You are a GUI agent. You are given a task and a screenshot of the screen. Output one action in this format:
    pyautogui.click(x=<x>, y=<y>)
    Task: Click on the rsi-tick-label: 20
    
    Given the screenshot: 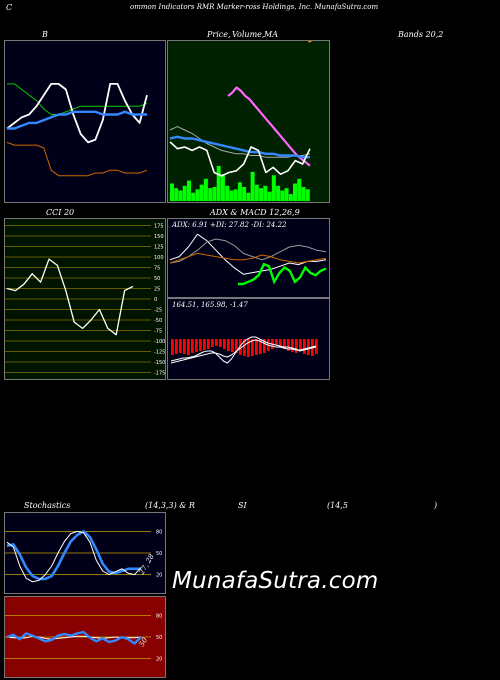 What is the action you would take?
    pyautogui.click(x=159, y=660)
    